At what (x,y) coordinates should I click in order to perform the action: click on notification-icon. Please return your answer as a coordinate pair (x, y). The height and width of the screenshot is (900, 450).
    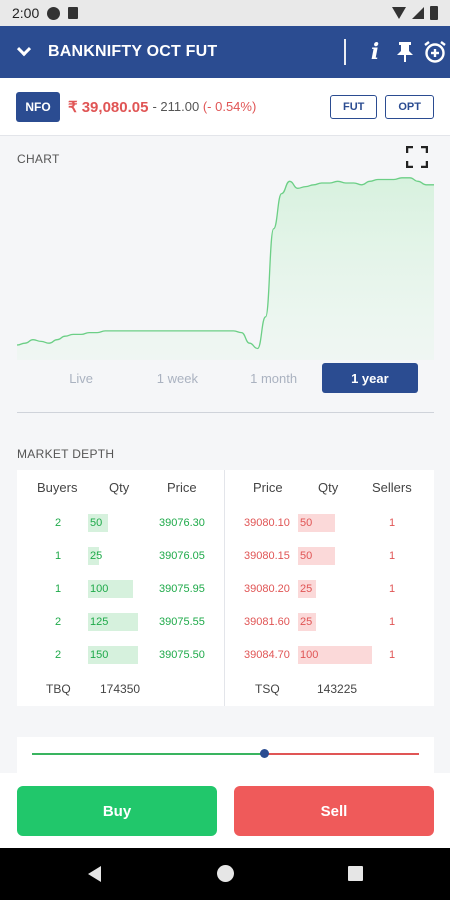
    Looking at the image, I should click on (54, 13).